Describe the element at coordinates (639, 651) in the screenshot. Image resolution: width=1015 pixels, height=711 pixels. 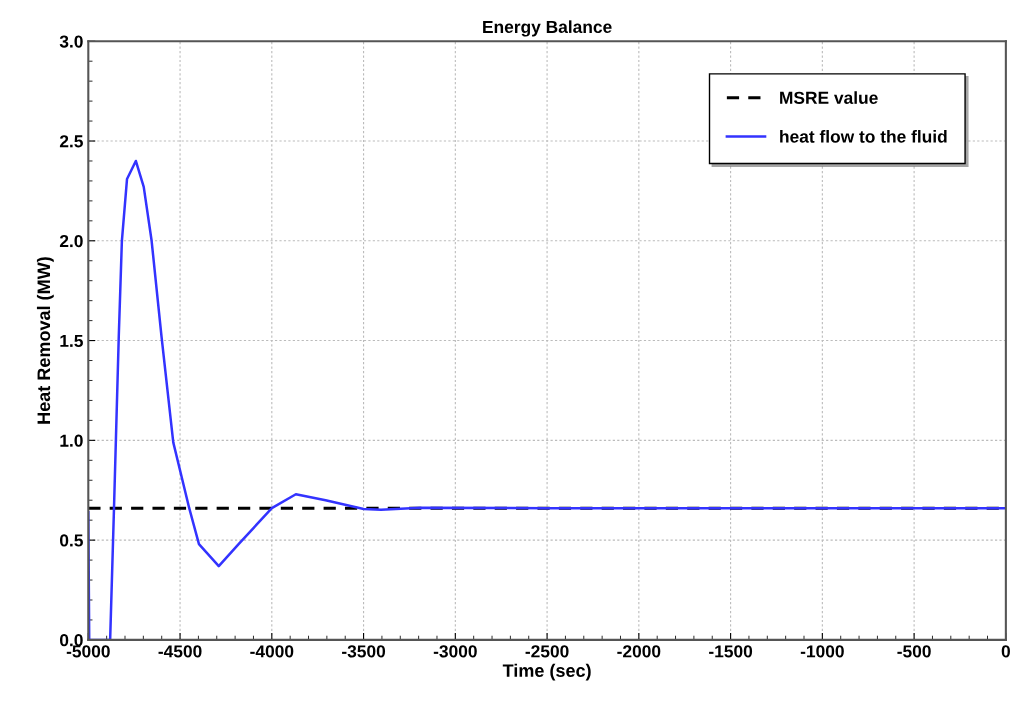
I see `x-tick-label: -2000` at that location.